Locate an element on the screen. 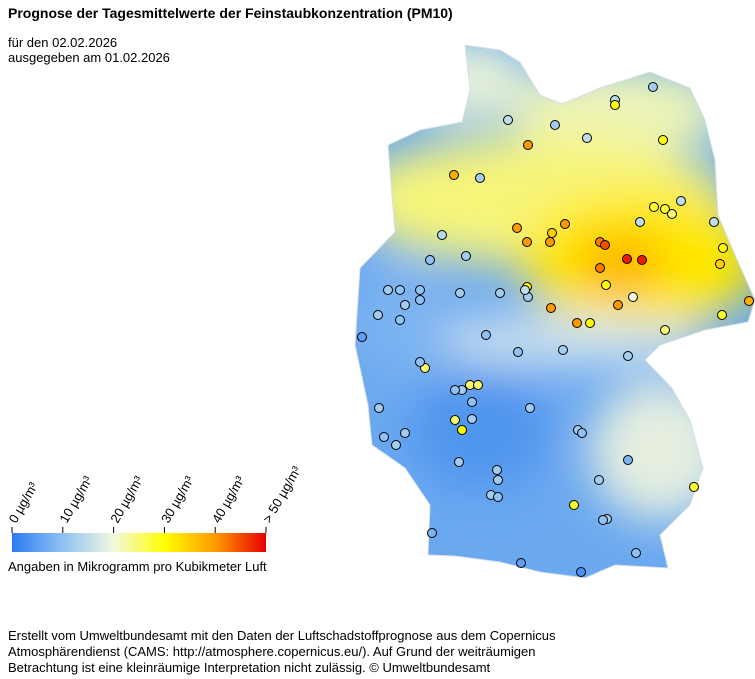 The image size is (755, 679). tick-label: > 50 µg/m³ is located at coordinates (282, 494).